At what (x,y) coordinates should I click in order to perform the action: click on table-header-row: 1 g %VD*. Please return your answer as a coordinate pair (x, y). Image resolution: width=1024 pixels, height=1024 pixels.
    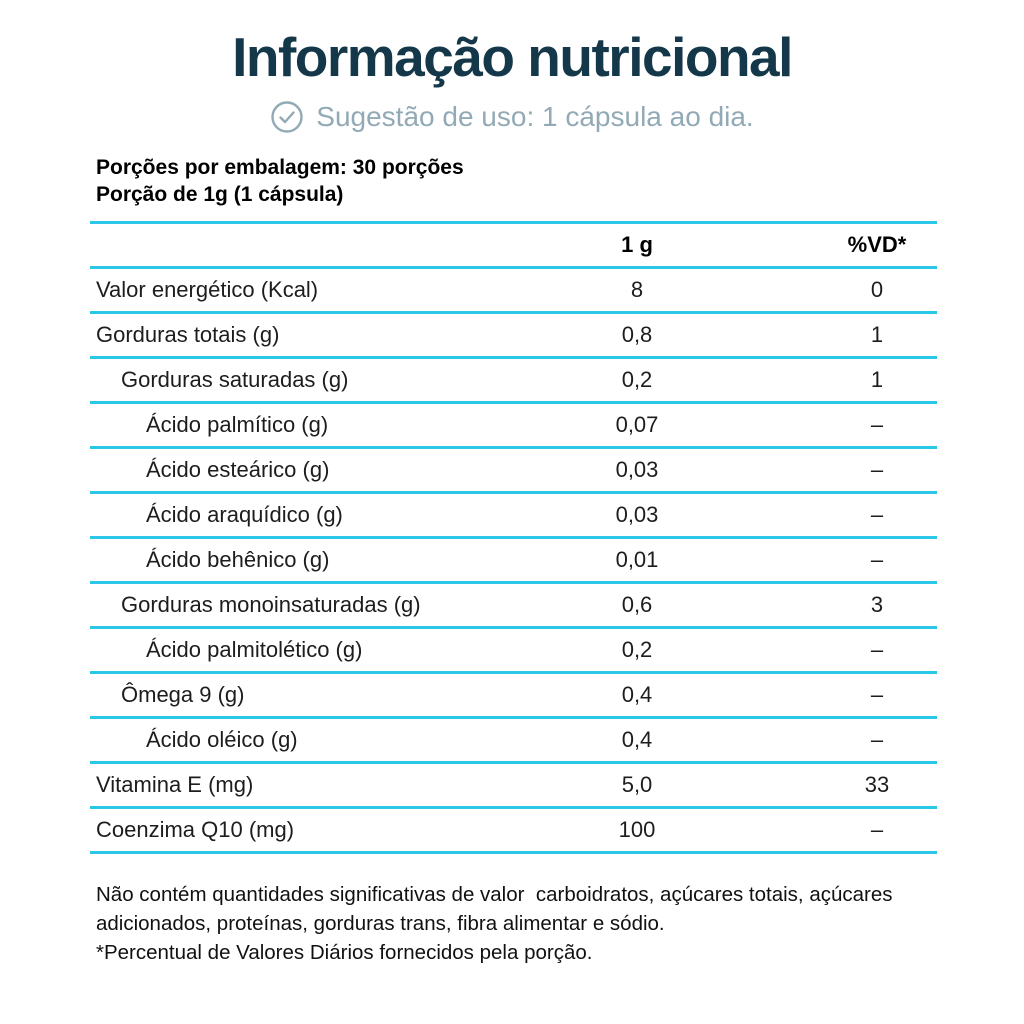
    Looking at the image, I should click on (513, 246).